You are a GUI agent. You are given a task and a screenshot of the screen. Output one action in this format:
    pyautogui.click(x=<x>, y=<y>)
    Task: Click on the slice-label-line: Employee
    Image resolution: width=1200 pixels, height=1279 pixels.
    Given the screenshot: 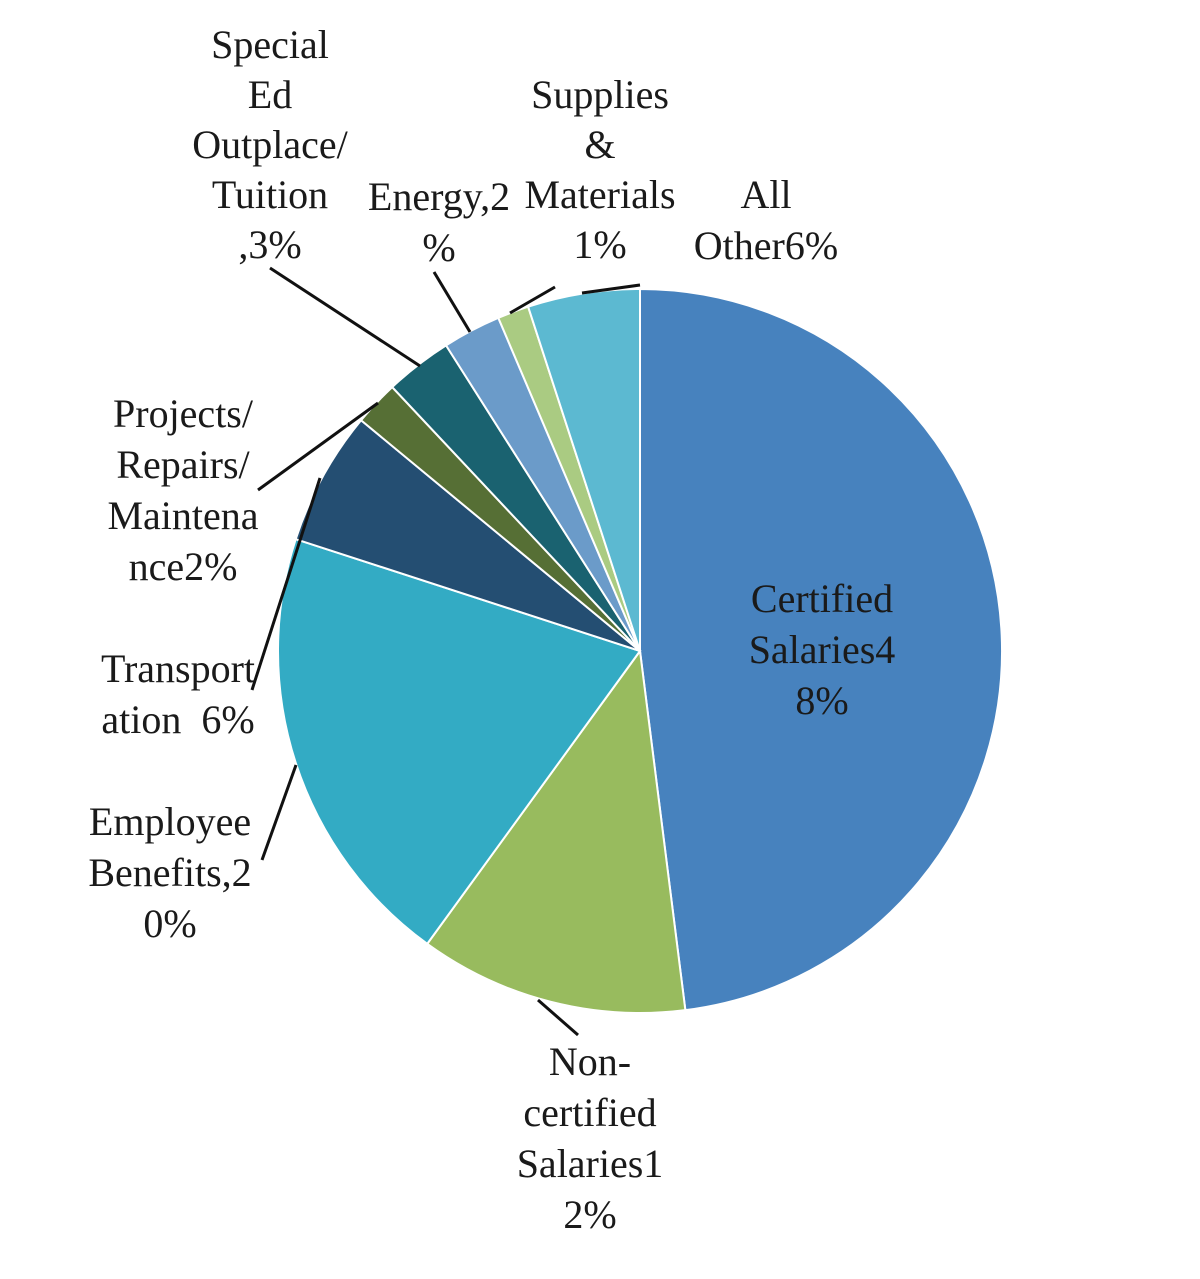 What is the action you would take?
    pyautogui.click(x=170, y=821)
    